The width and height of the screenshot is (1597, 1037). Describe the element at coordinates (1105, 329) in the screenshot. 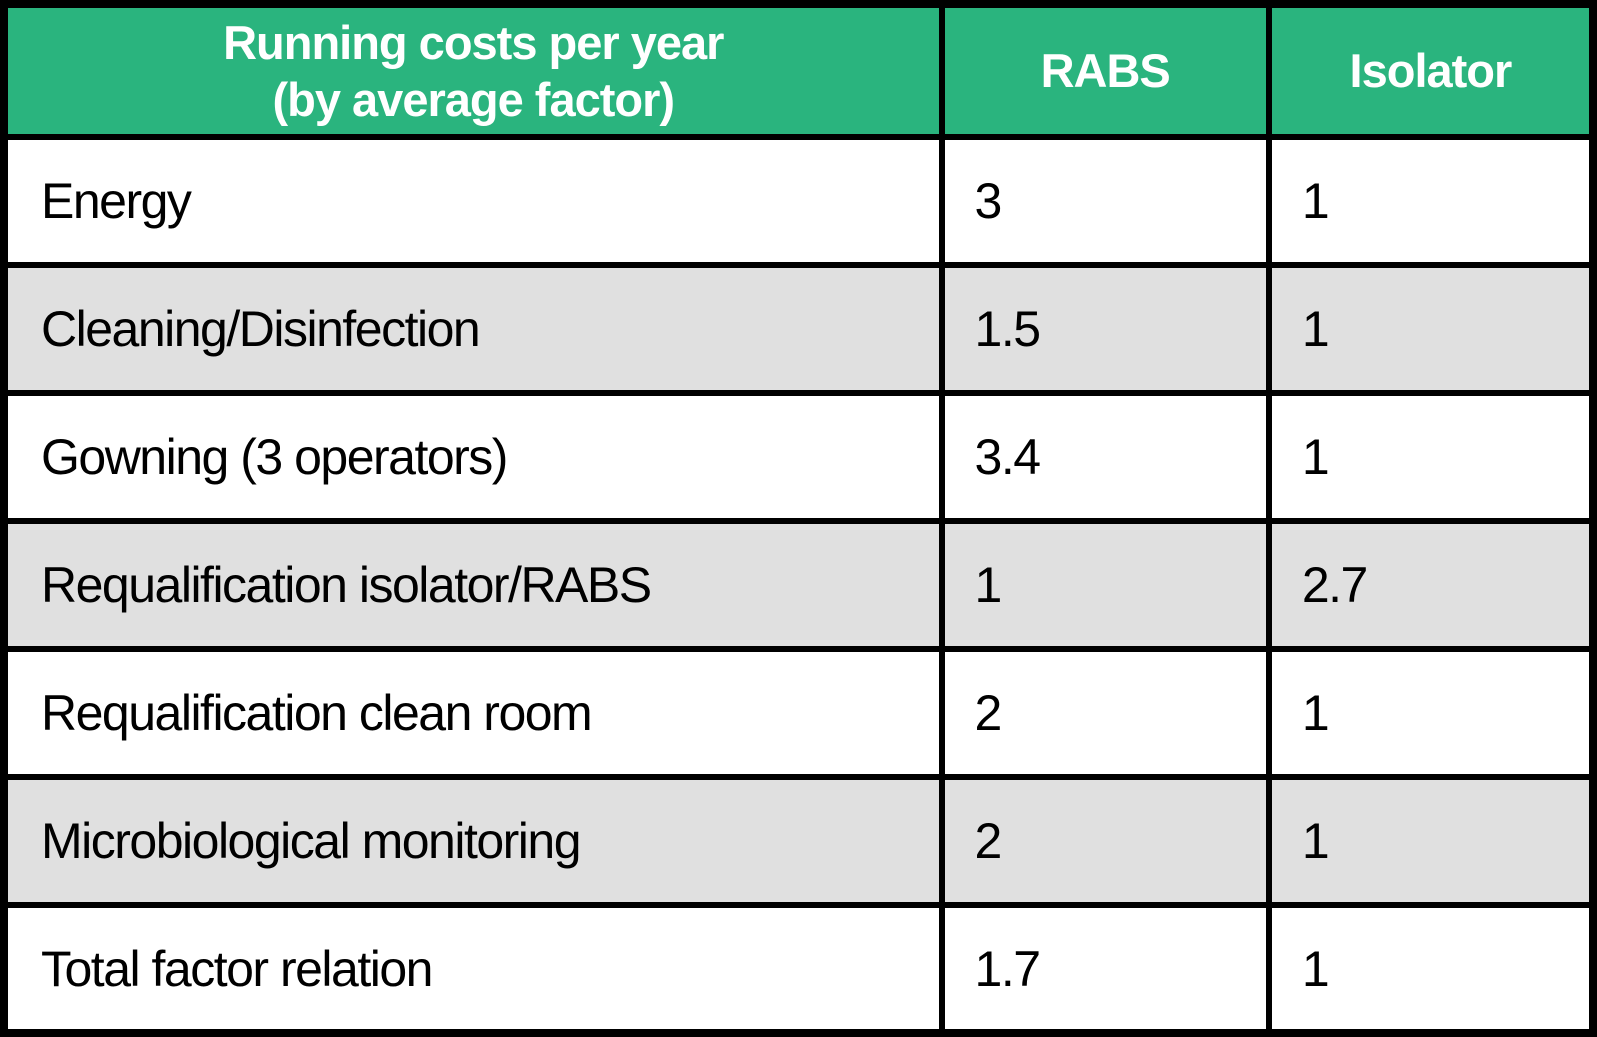

I see `rabs-value: 1.5` at that location.